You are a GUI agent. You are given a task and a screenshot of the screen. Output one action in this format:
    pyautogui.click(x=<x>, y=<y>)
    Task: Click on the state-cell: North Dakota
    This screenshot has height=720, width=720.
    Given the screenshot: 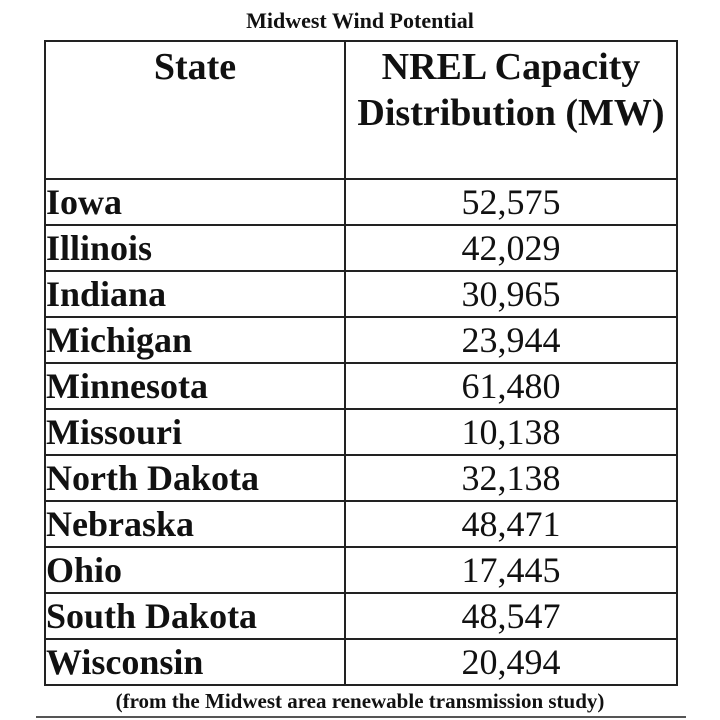 What is the action you would take?
    pyautogui.click(x=195, y=478)
    